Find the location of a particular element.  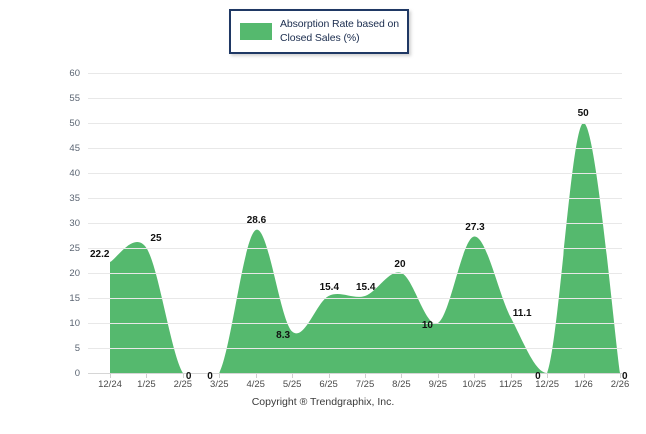

y-axis-tick-label: 60 is located at coordinates (74, 73).